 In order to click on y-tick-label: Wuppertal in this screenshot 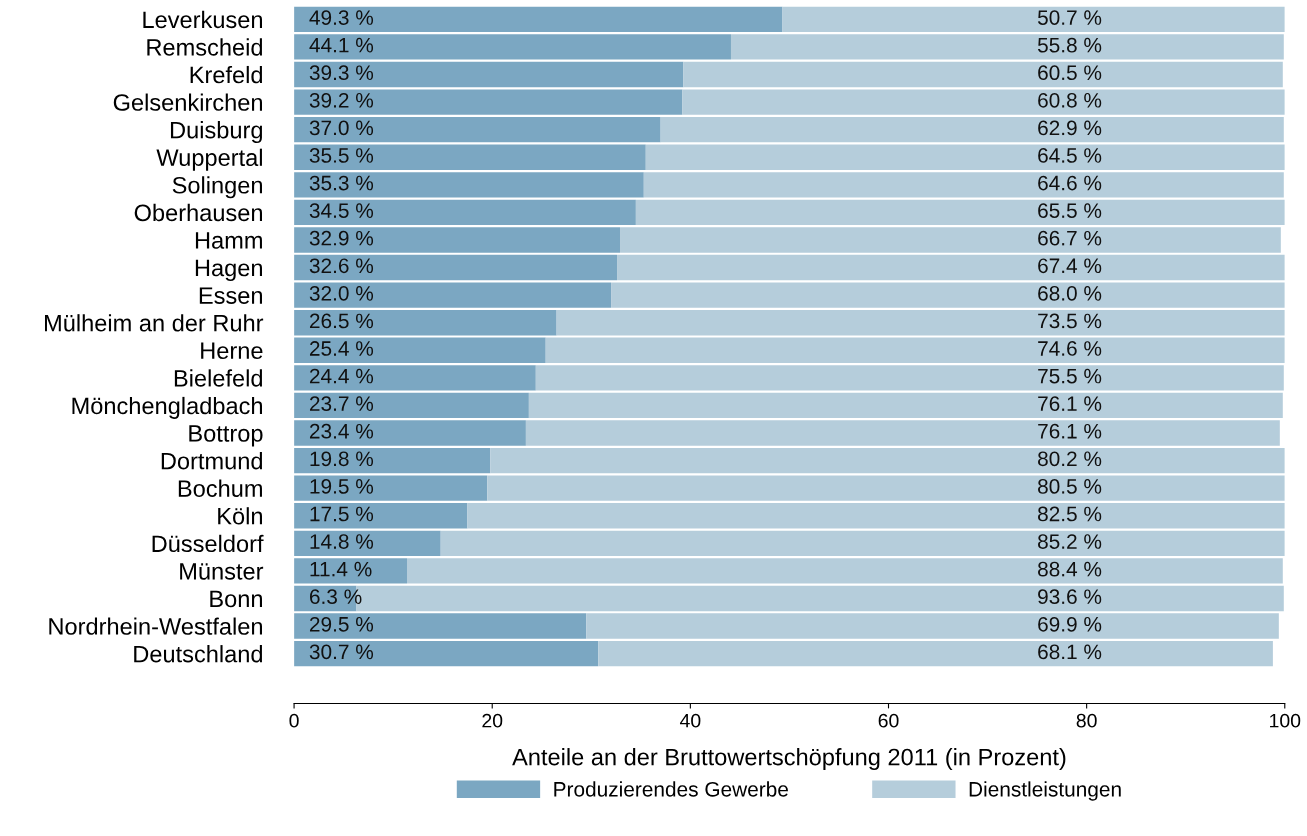, I will do `click(209, 159)`.